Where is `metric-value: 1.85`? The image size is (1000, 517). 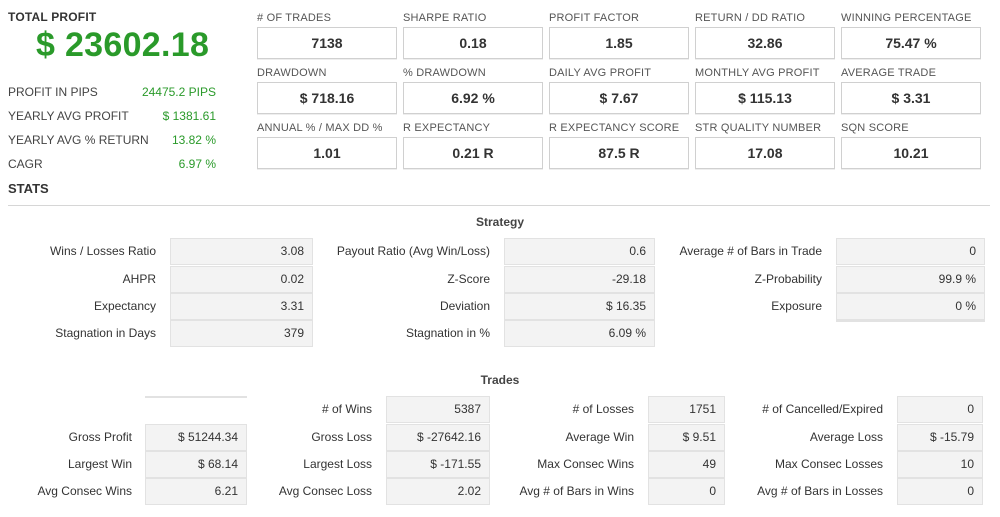
metric-value: 1.85 is located at coordinates (619, 43).